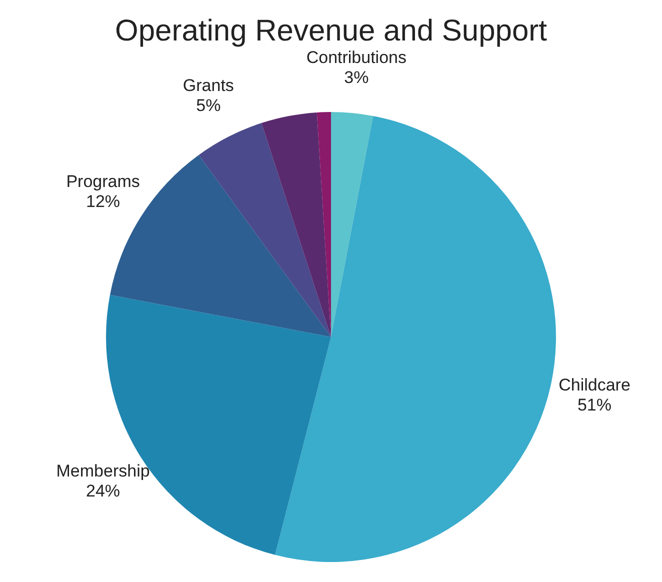 The image size is (662, 582). Describe the element at coordinates (103, 202) in the screenshot. I see `data-label: 12%` at that location.